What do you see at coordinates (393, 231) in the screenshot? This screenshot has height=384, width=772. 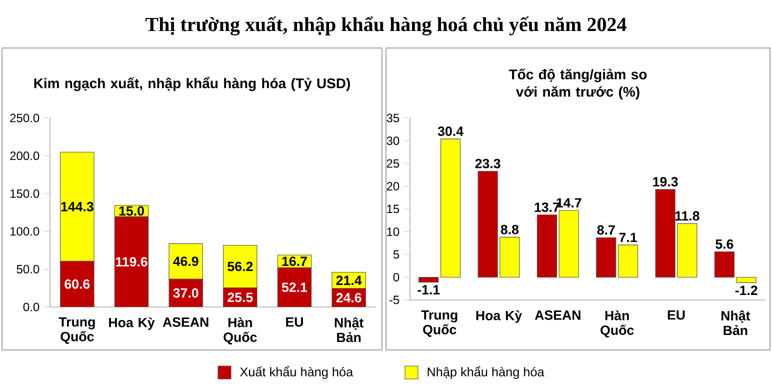 I see `y-tick-label: 10` at bounding box center [393, 231].